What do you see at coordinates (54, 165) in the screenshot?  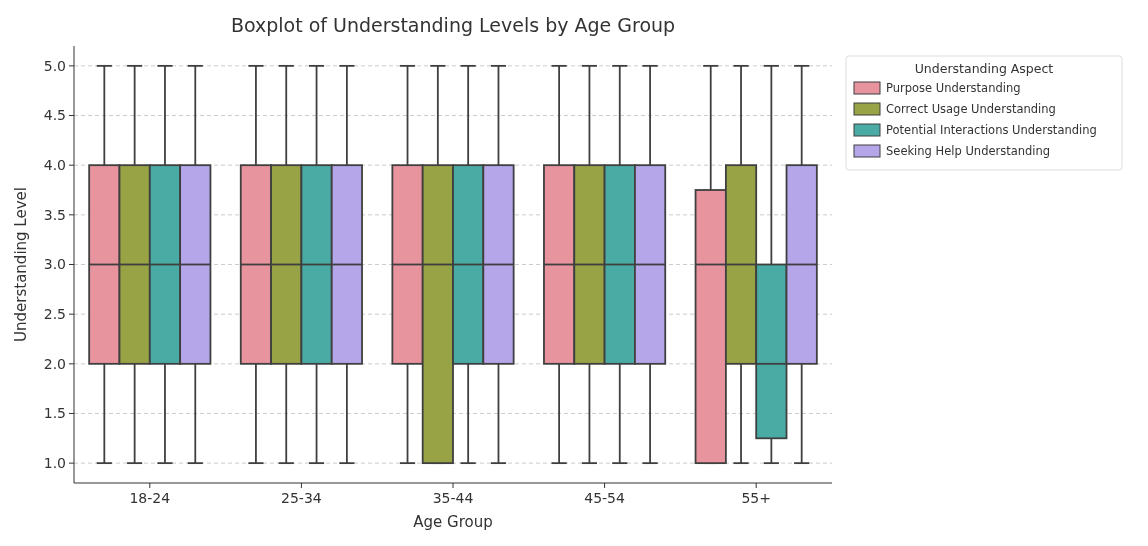 I see `y-tick-label: 4.0` at bounding box center [54, 165].